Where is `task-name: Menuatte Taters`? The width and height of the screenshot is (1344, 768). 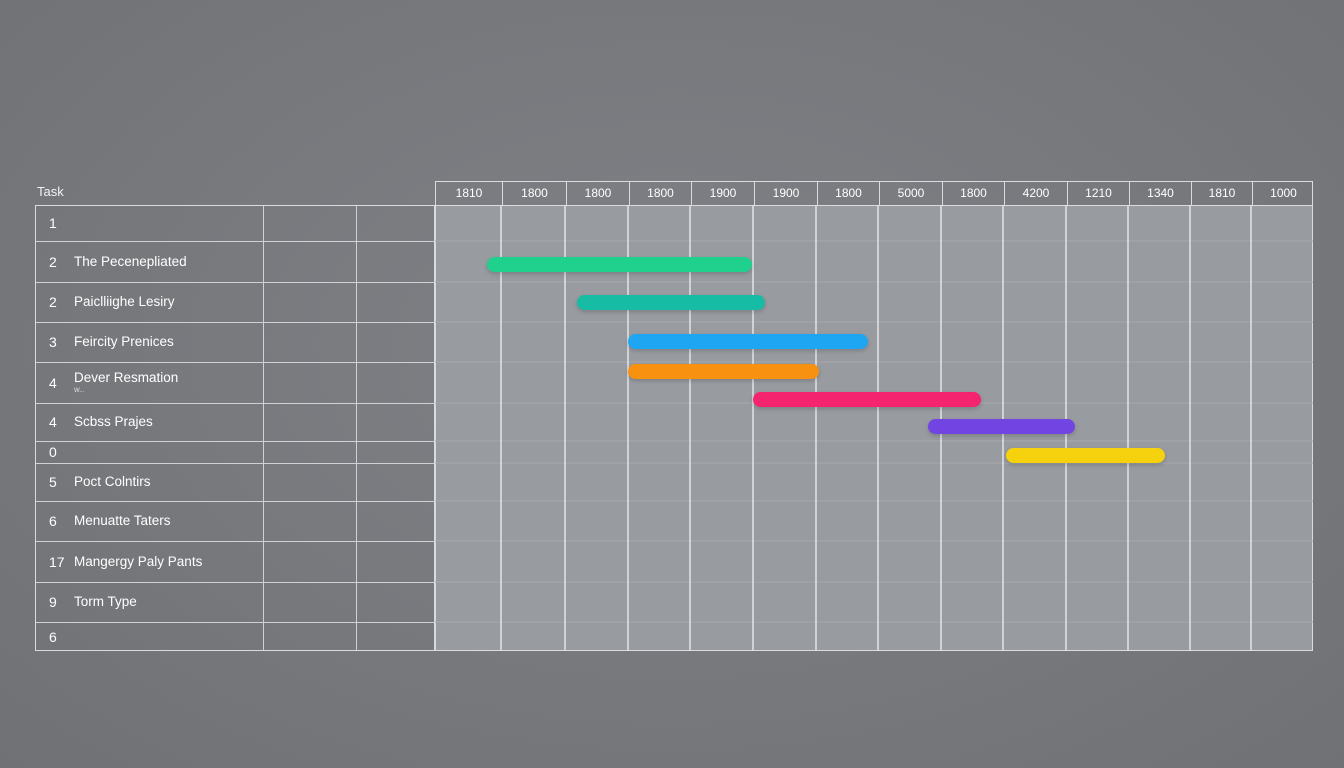 task-name: Menuatte Taters is located at coordinates (122, 520).